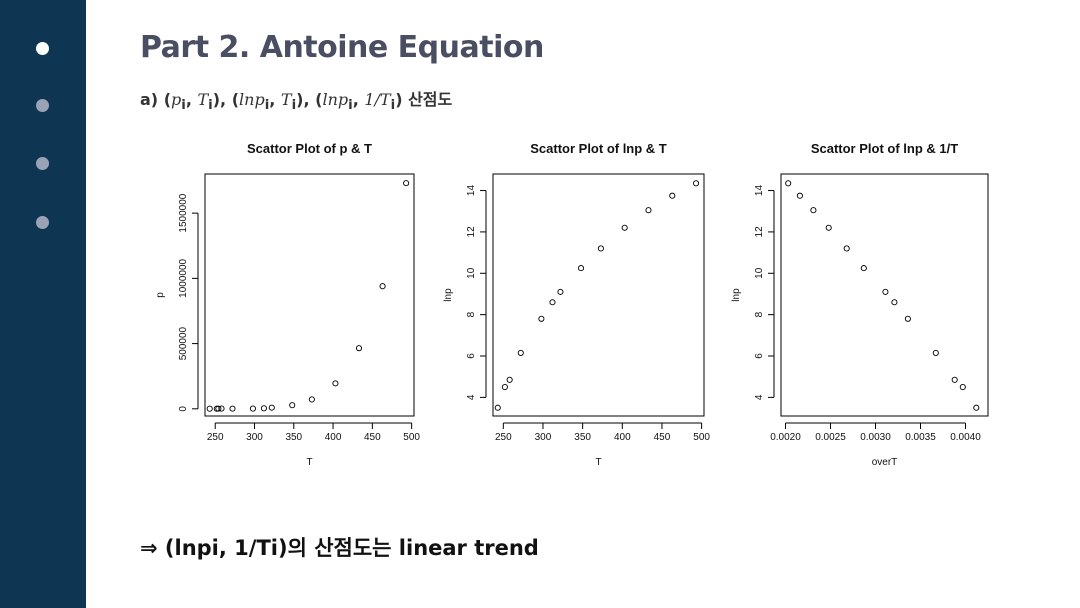  Describe the element at coordinates (183, 409) in the screenshot. I see `y-tick-label: 0` at that location.